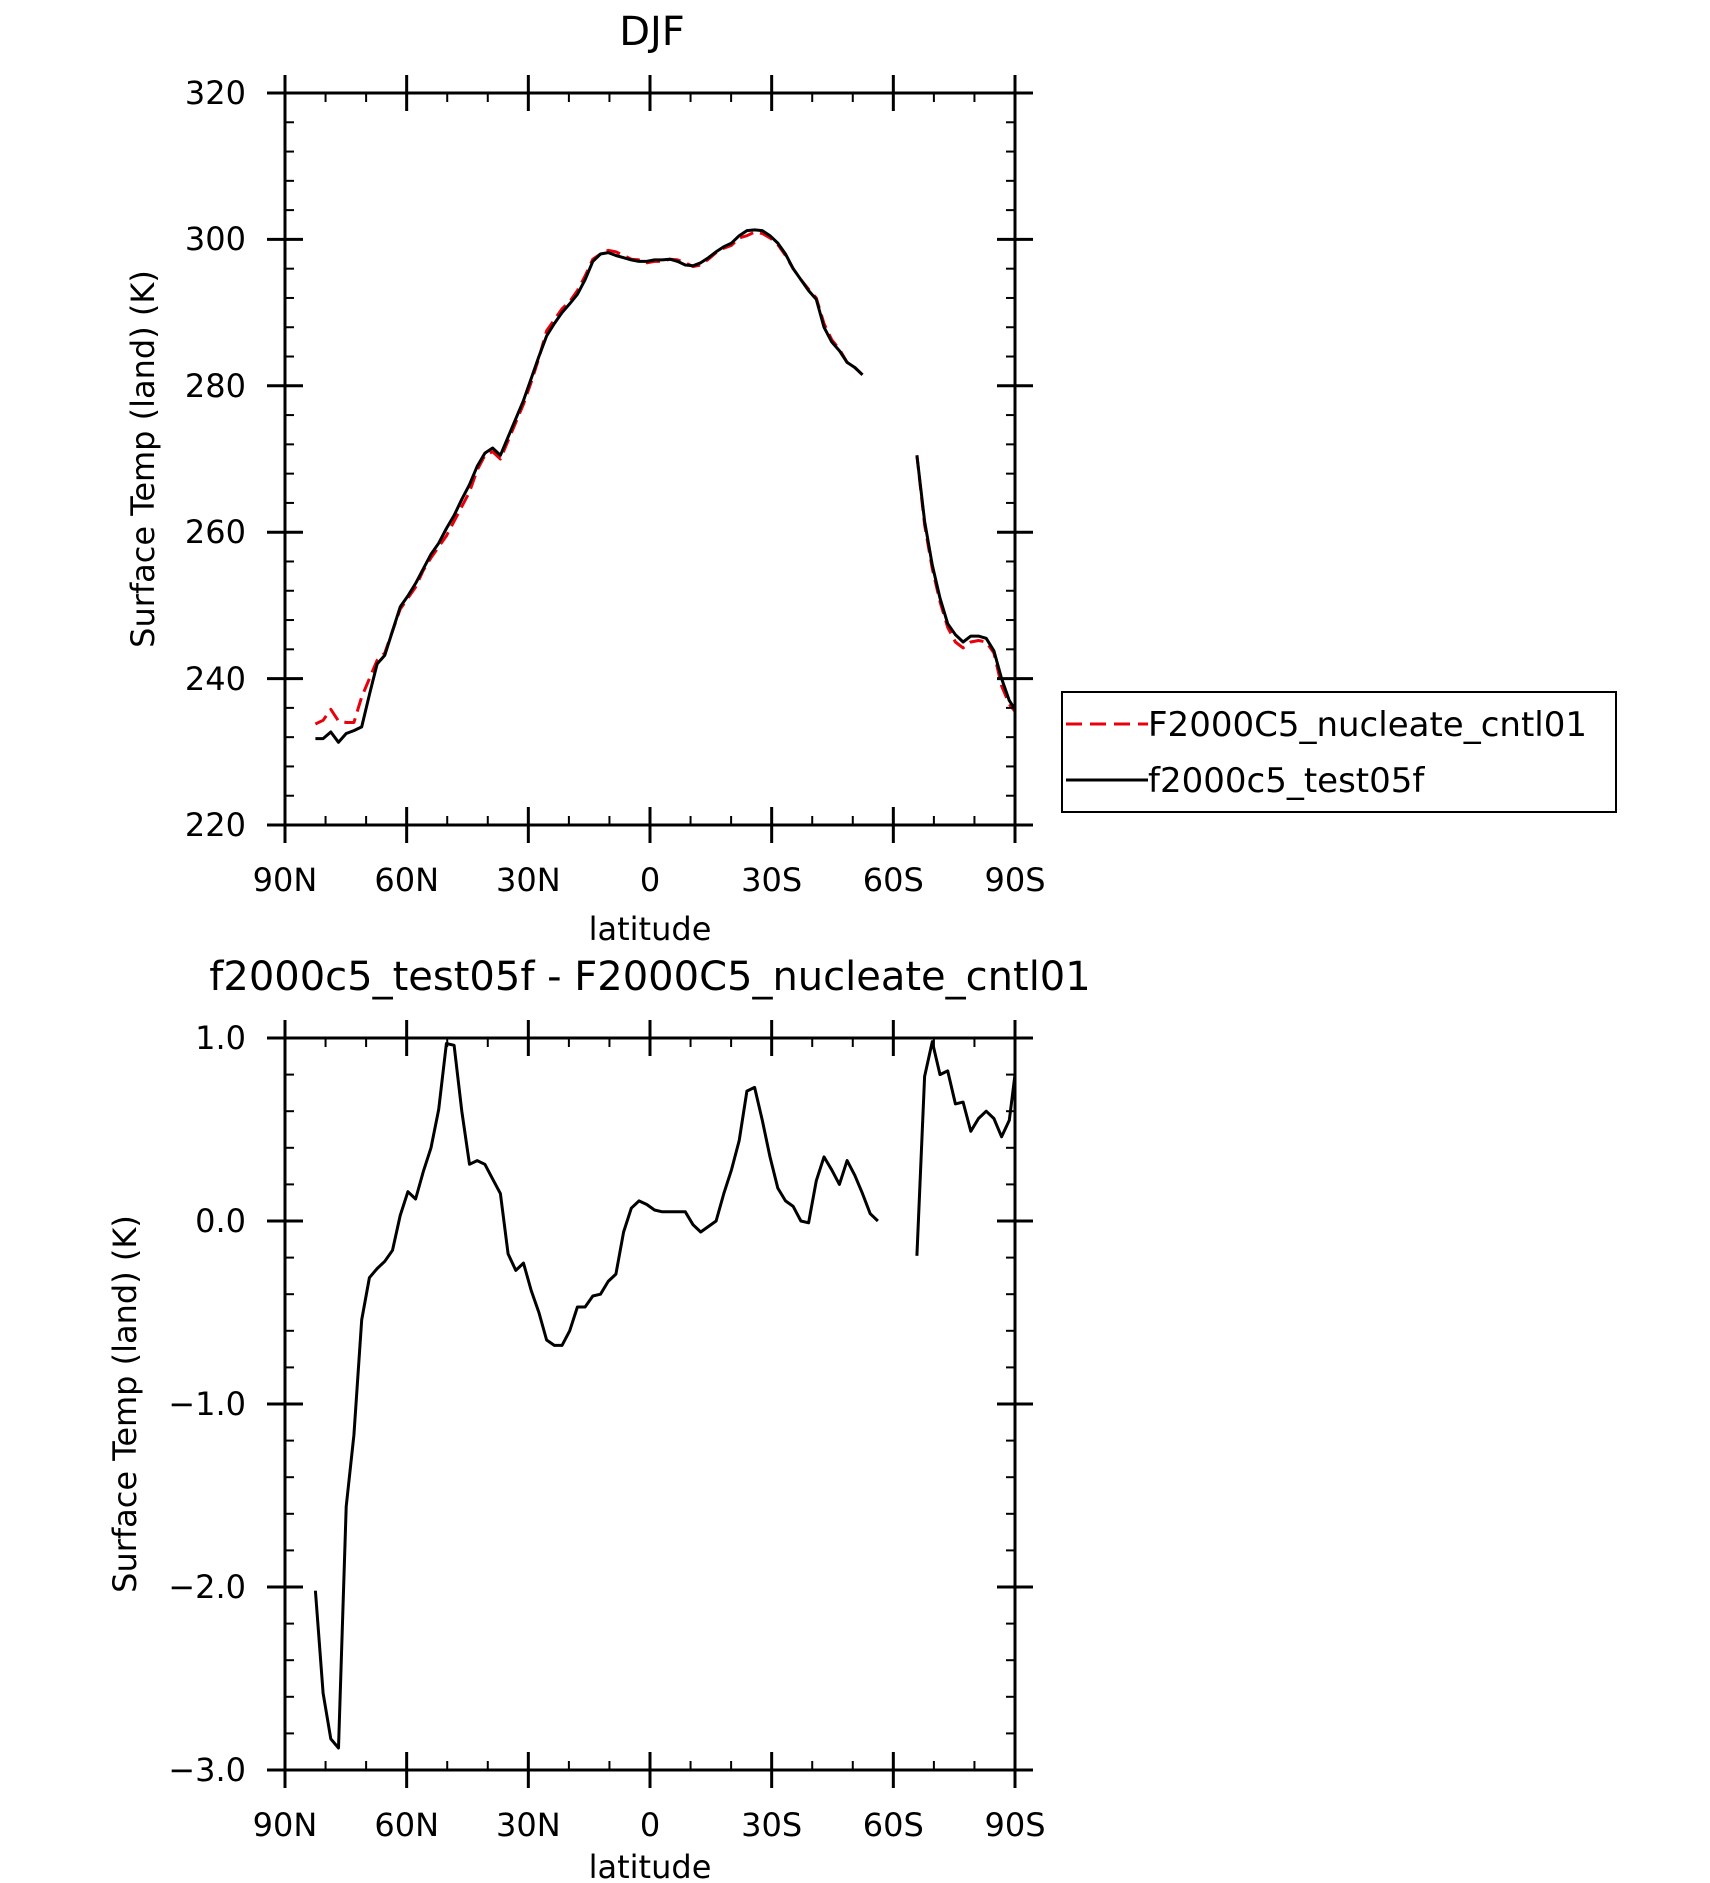  Describe the element at coordinates (650, 1825) in the screenshot. I see `chart-bottom-xtick-label: 0` at that location.